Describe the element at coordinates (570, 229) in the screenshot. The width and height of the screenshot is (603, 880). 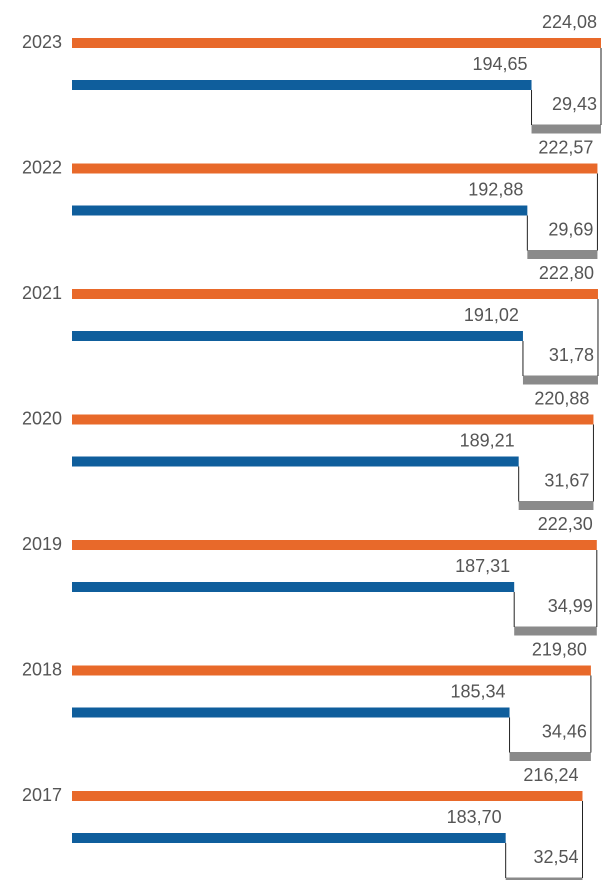
I see `value-label: 29,69` at that location.